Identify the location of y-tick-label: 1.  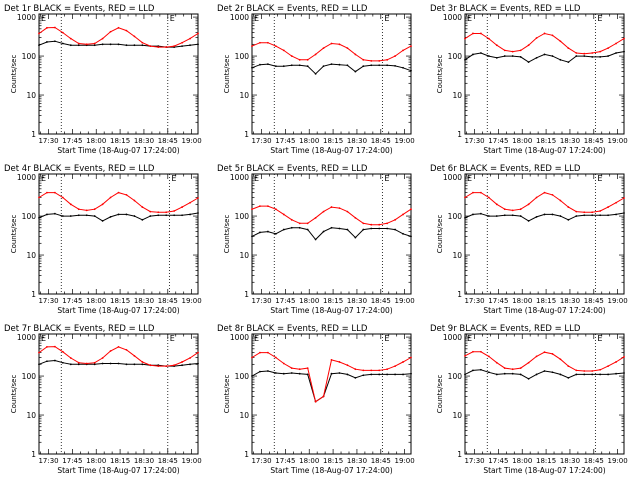
(246, 294).